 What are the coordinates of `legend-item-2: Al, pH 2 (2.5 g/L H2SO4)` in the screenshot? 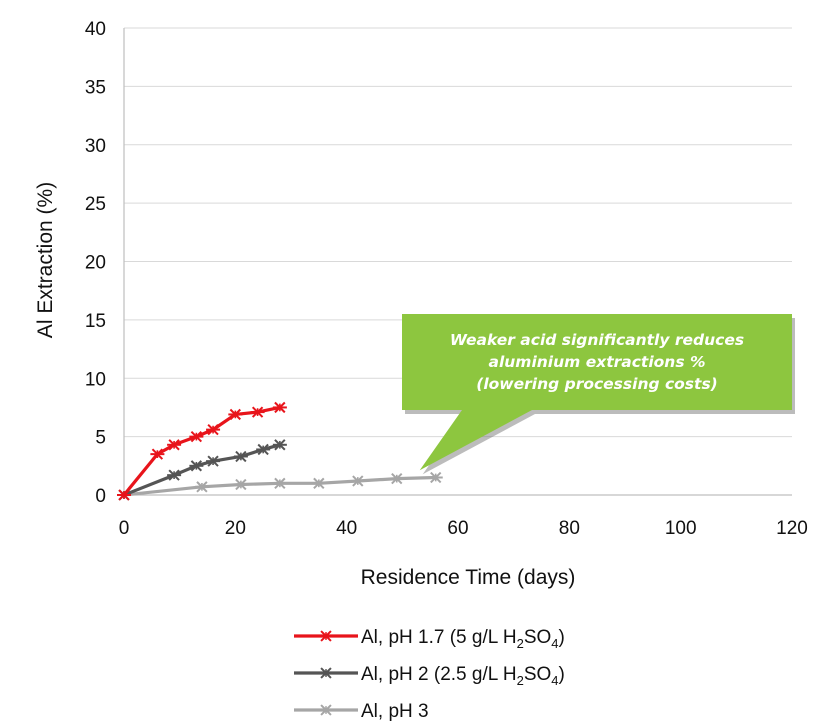 It's located at (429, 676).